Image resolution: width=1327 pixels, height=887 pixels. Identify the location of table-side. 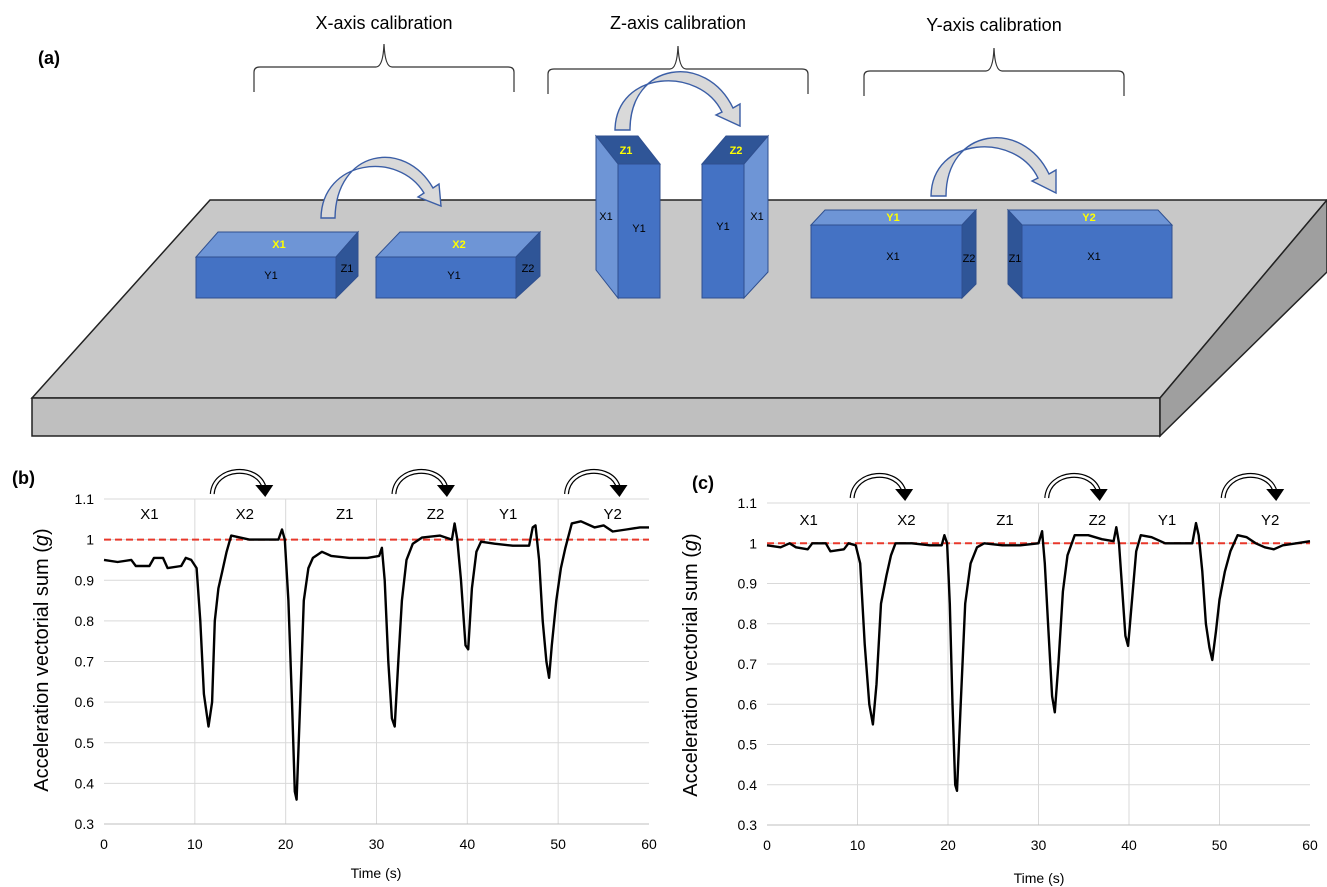
(1243, 318).